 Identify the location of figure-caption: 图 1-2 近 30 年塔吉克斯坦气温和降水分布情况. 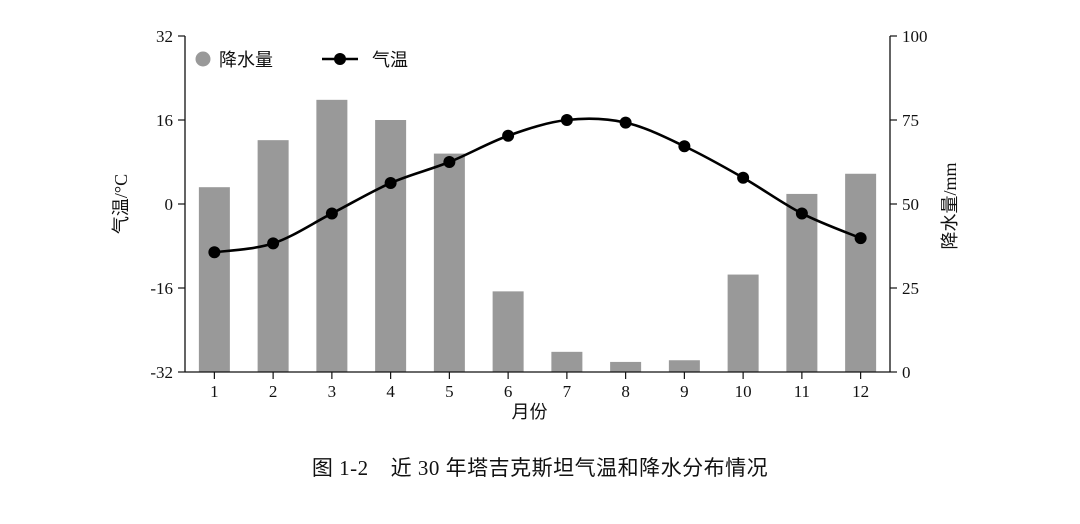
(540, 467).